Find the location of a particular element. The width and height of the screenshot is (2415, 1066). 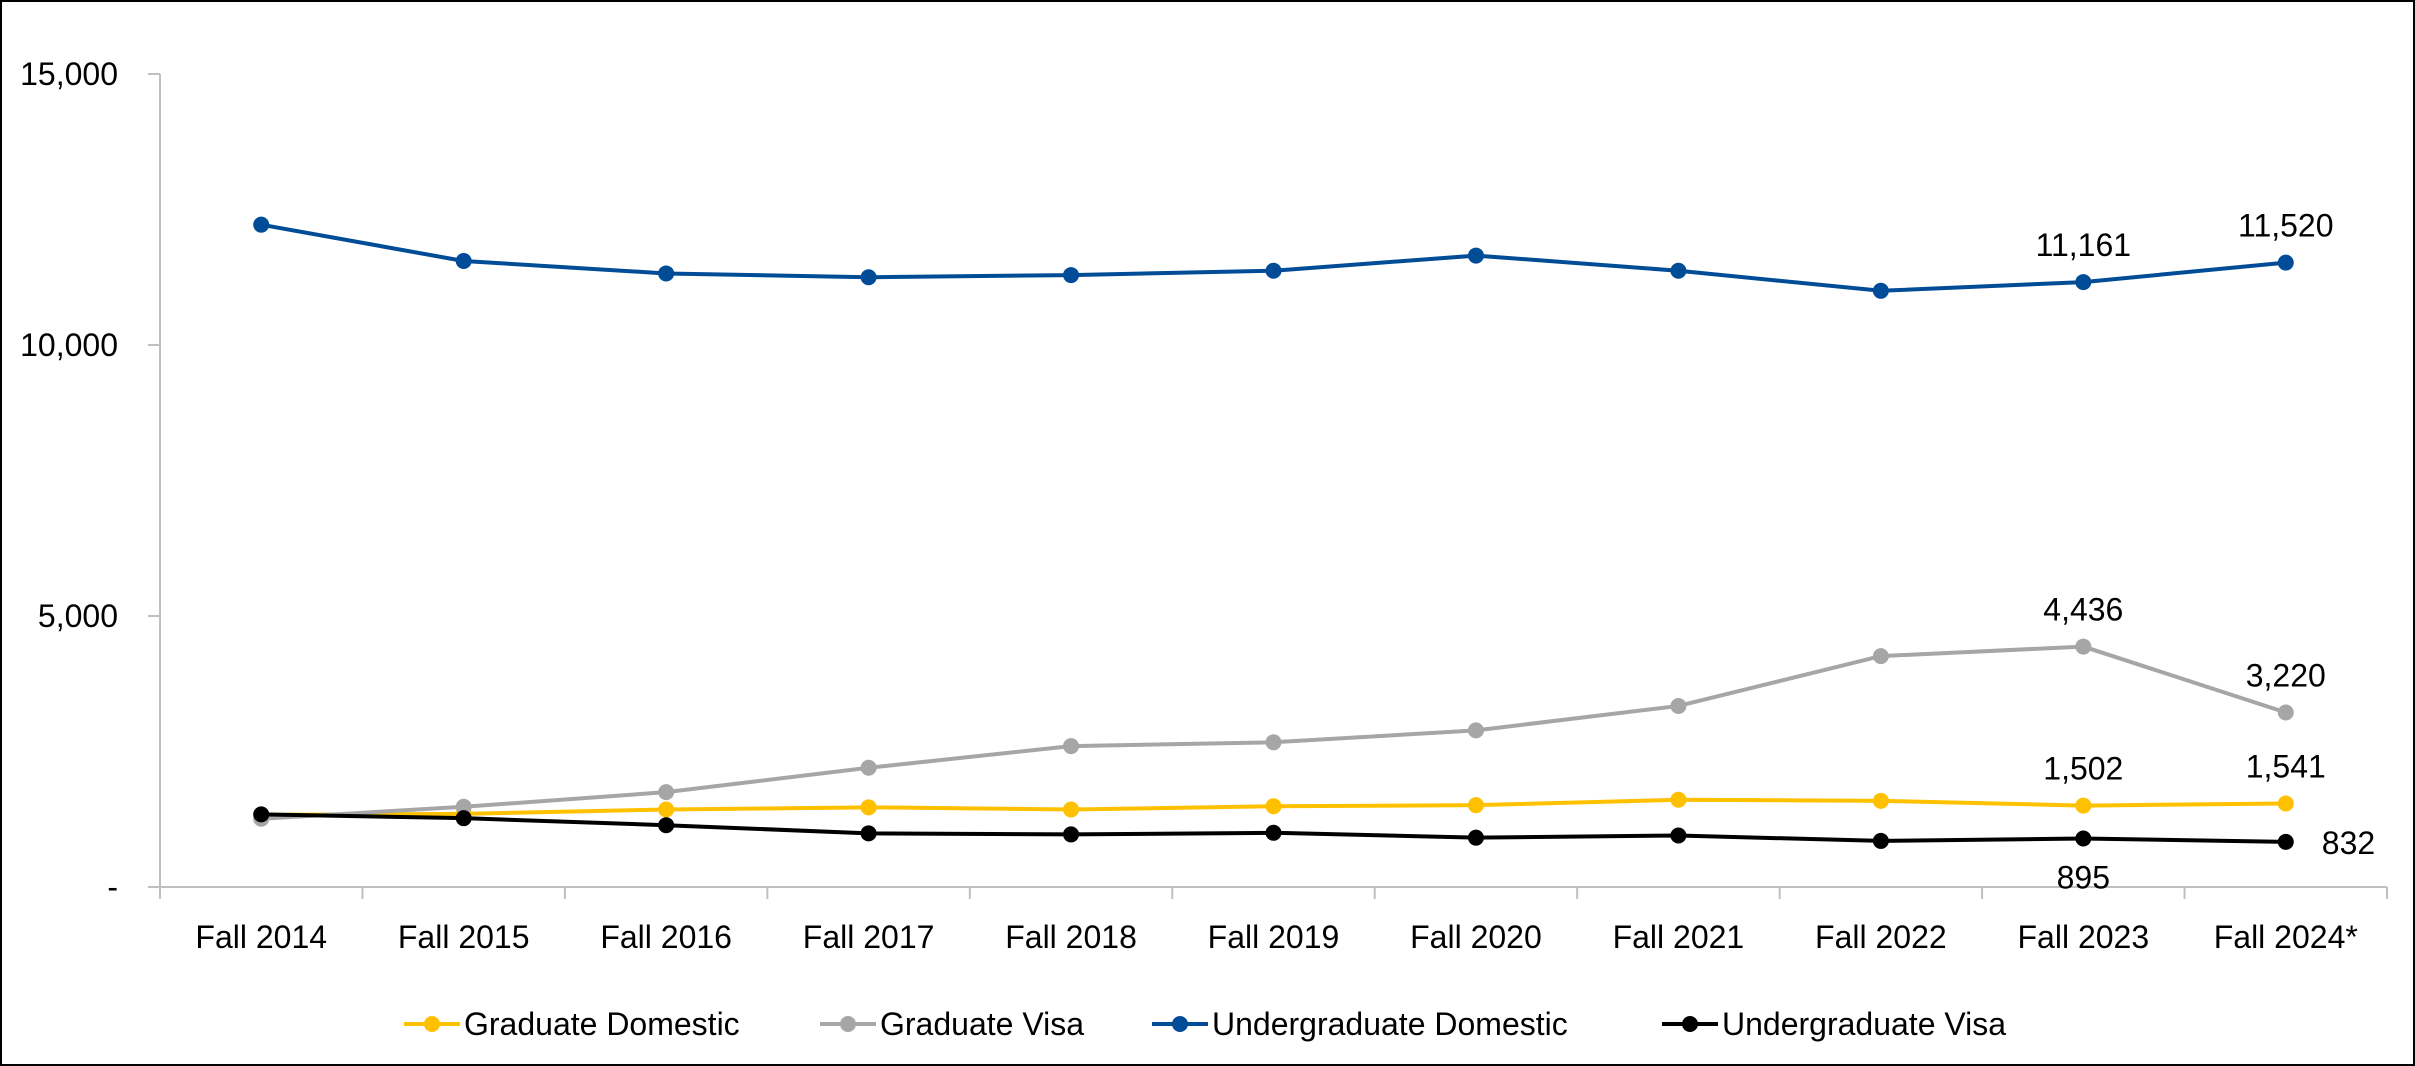

x-tick-label: Fall 2015 is located at coordinates (464, 937).